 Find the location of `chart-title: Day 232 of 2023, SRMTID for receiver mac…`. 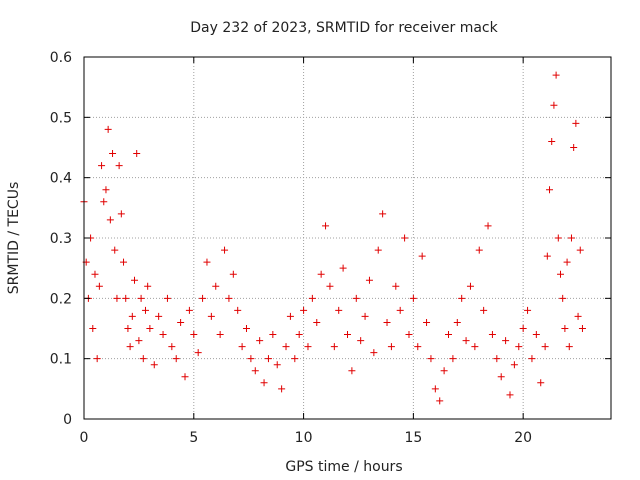

chart-title: Day 232 of 2023, SRMTID for receiver mac… is located at coordinates (344, 28).